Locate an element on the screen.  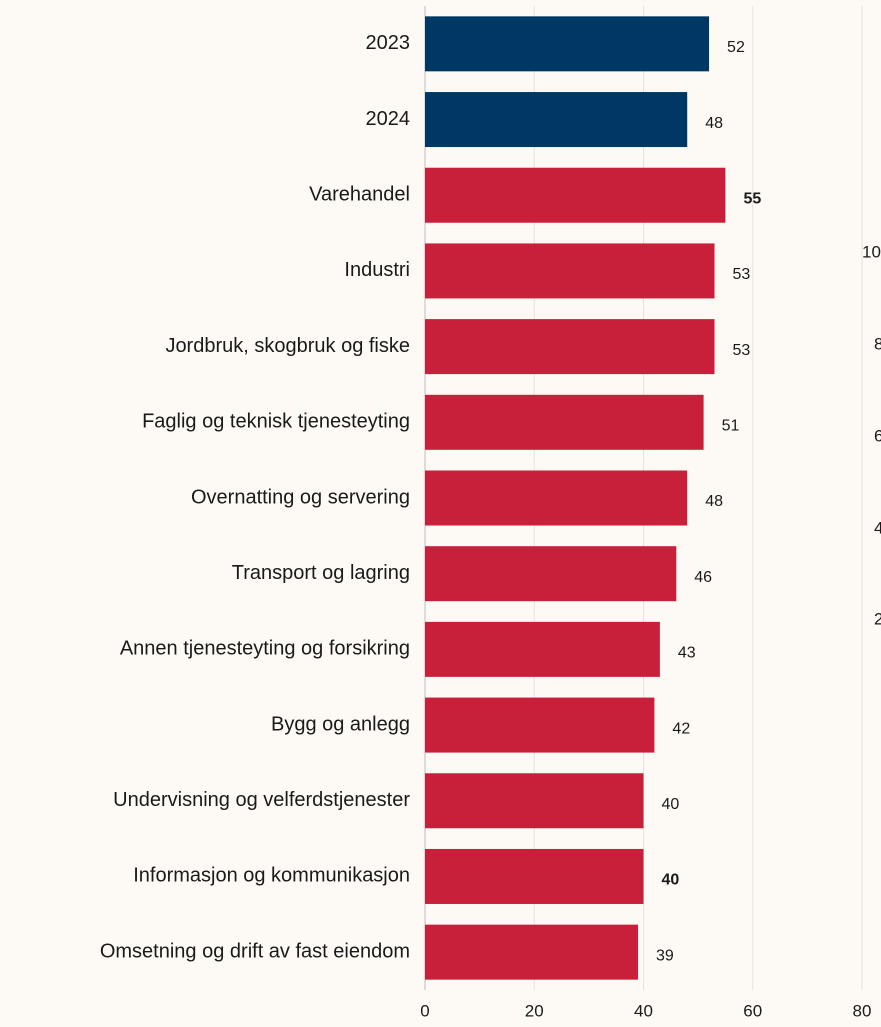
value-label: 52 is located at coordinates (736, 47).